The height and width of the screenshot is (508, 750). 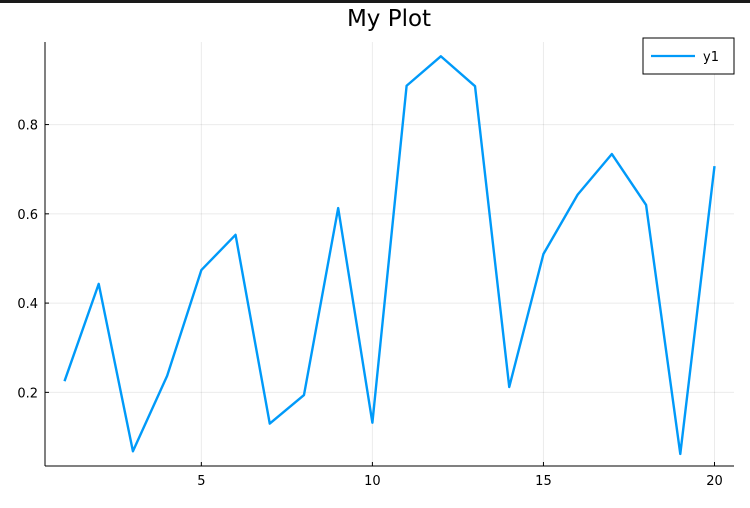 What do you see at coordinates (543, 481) in the screenshot?
I see `x-tick-label: 15` at bounding box center [543, 481].